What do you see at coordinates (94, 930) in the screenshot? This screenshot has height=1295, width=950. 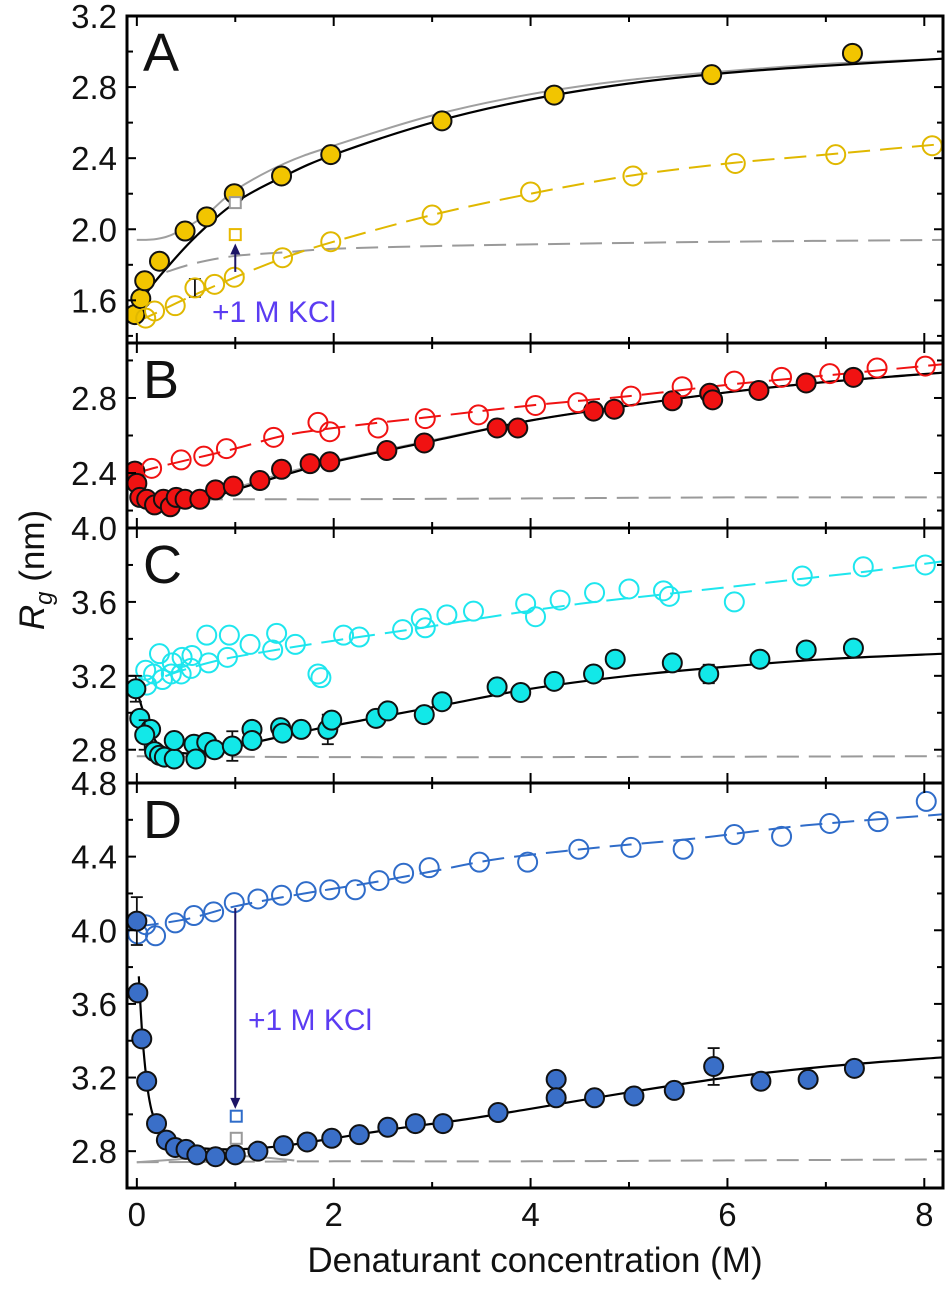 I see `y-tick-label: 4.0` at bounding box center [94, 930].